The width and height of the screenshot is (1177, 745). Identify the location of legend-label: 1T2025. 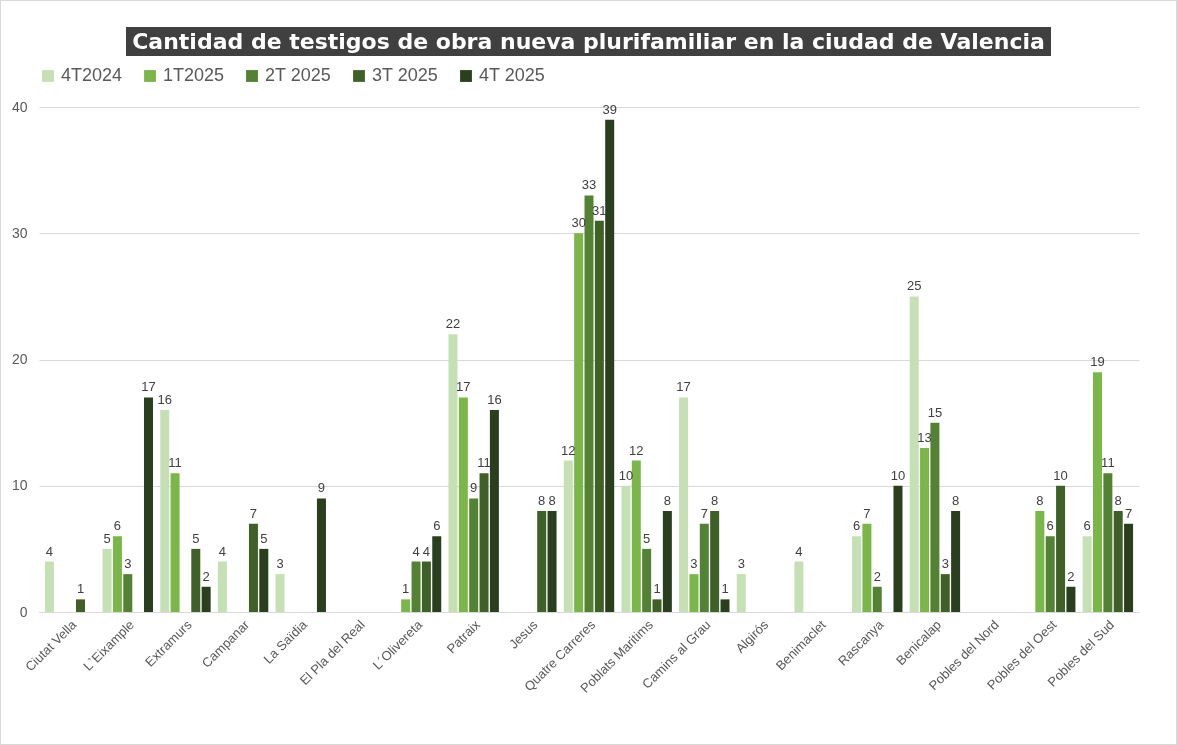
(194, 75).